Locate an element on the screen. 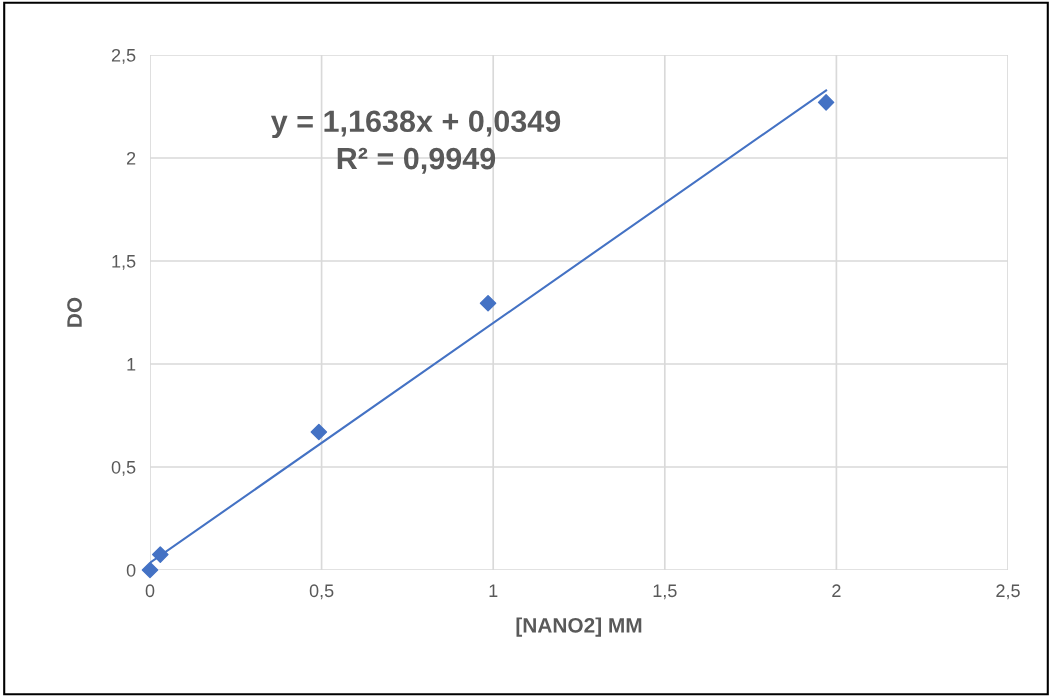 The height and width of the screenshot is (697, 1052). x-tick-label: 2,5 is located at coordinates (1008, 592).